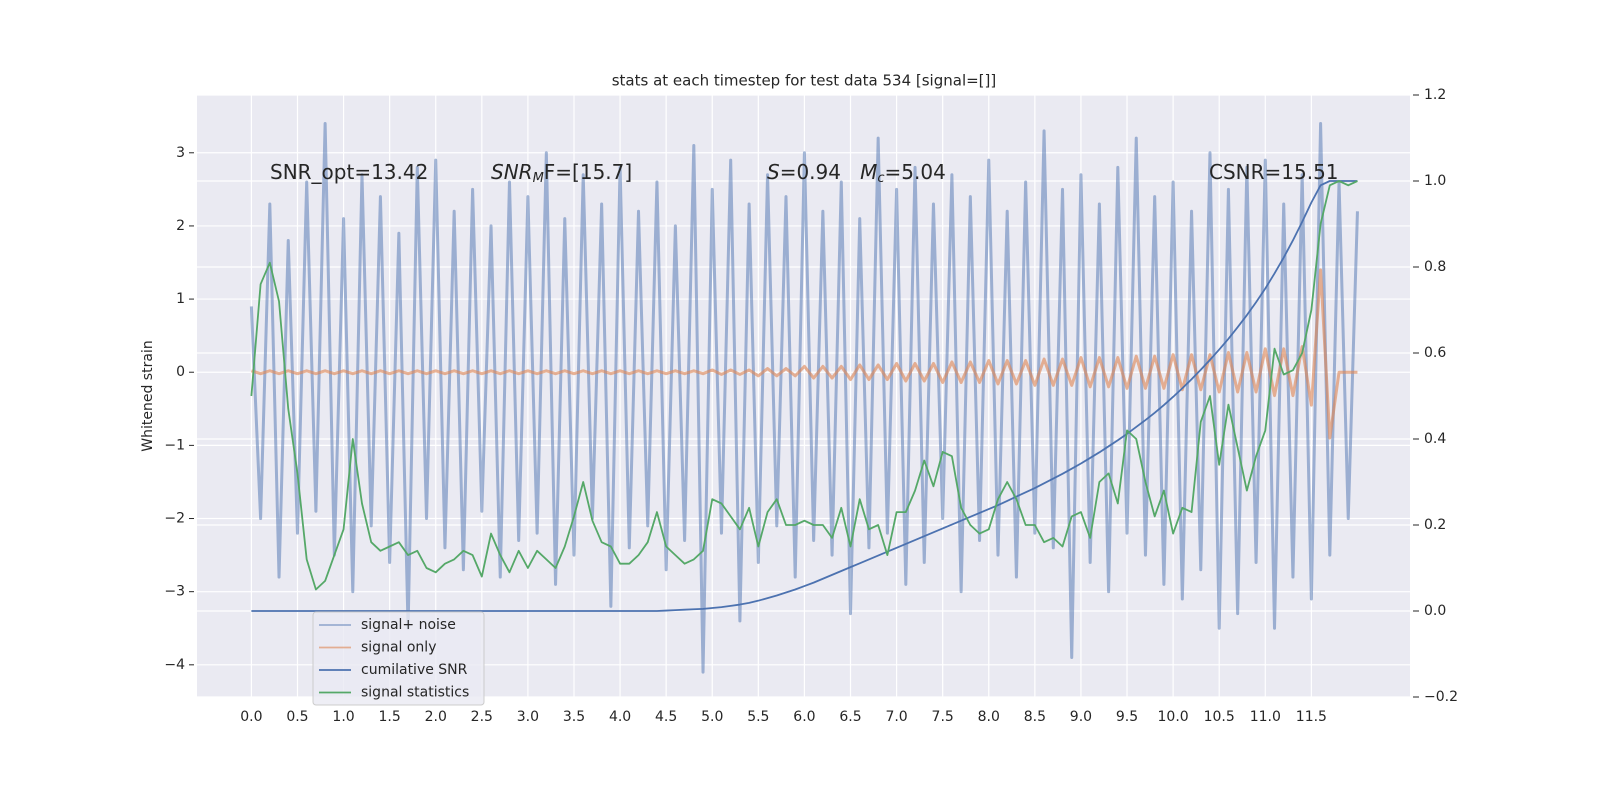 This screenshot has height=800, width=1600. What do you see at coordinates (574, 717) in the screenshot?
I see `x-tick-label: 3.5` at bounding box center [574, 717].